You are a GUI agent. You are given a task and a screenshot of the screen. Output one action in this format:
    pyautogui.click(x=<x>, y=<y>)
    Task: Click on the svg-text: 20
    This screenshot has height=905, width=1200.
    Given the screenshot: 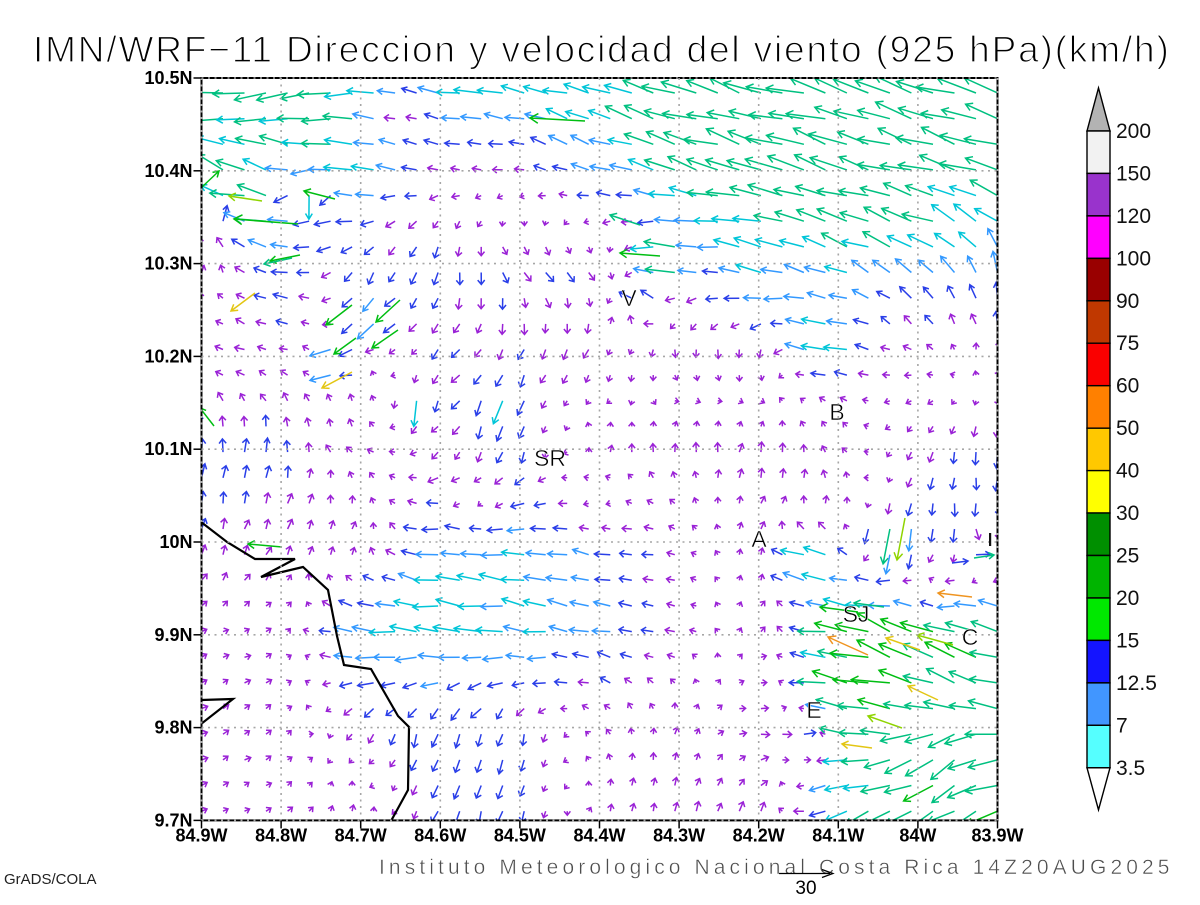 What is the action you would take?
    pyautogui.click(x=1127, y=598)
    